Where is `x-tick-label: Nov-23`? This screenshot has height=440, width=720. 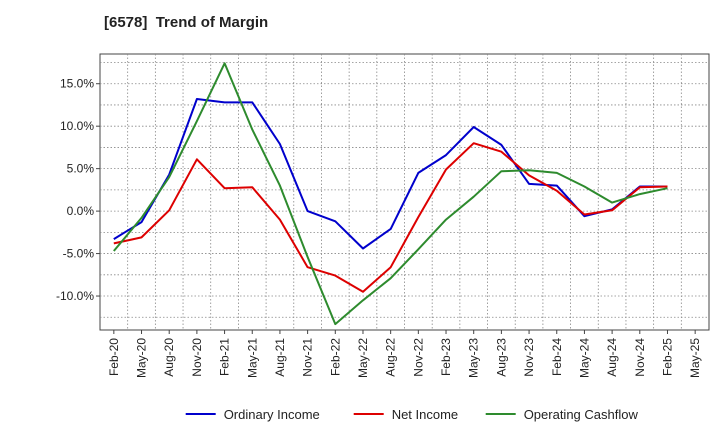
x-tick-label: Nov-23 is located at coordinates (529, 357).